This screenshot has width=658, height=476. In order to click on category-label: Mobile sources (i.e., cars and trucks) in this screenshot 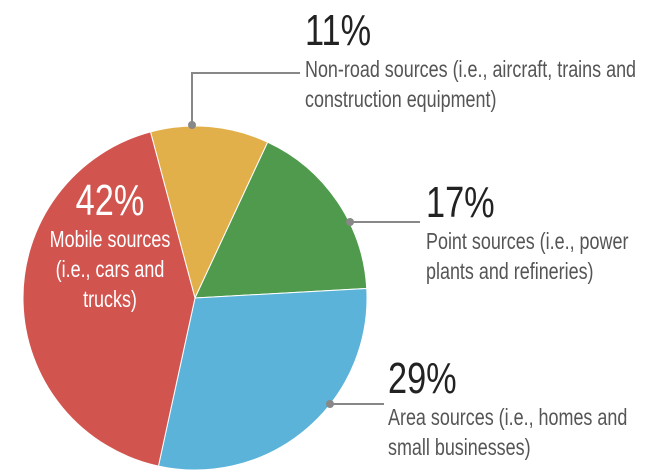, I will do `click(110, 269)`.